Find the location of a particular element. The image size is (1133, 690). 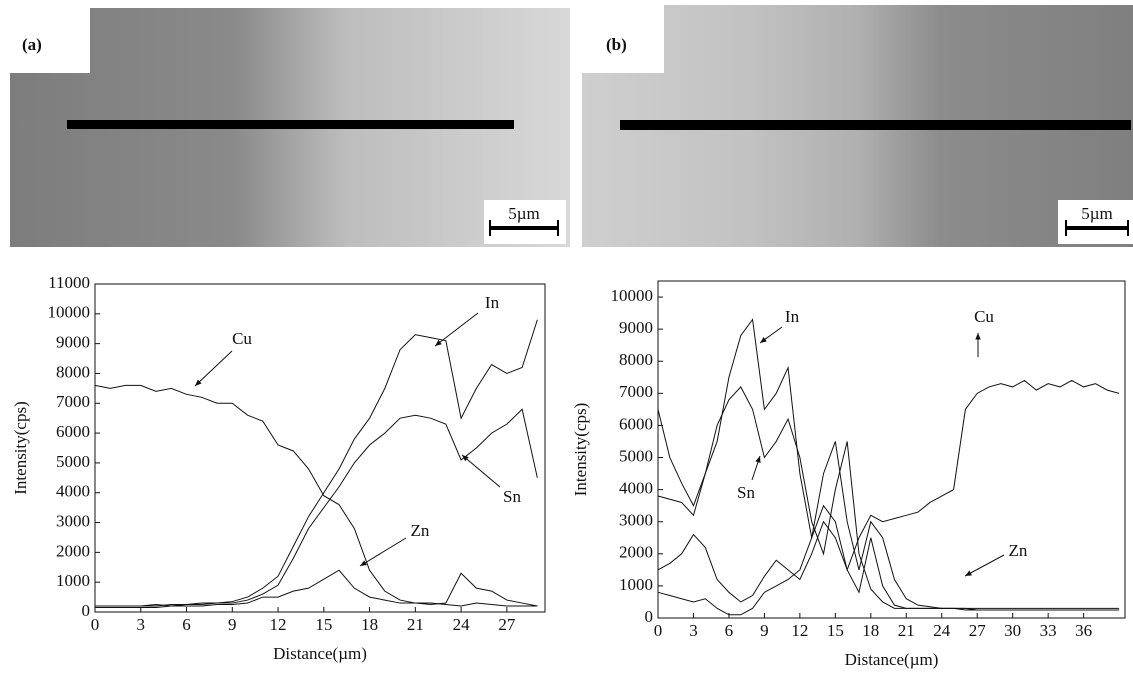

x-tick-label: 33 is located at coordinates (1048, 630).